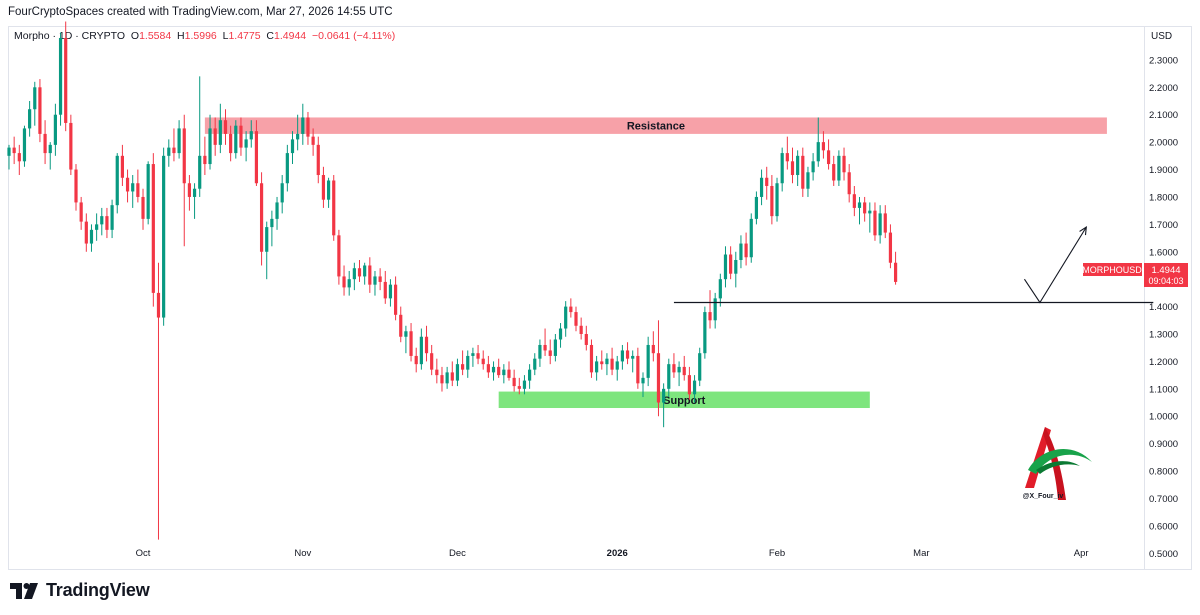  Describe the element at coordinates (655, 125) in the screenshot. I see `zone-resistance` at that location.